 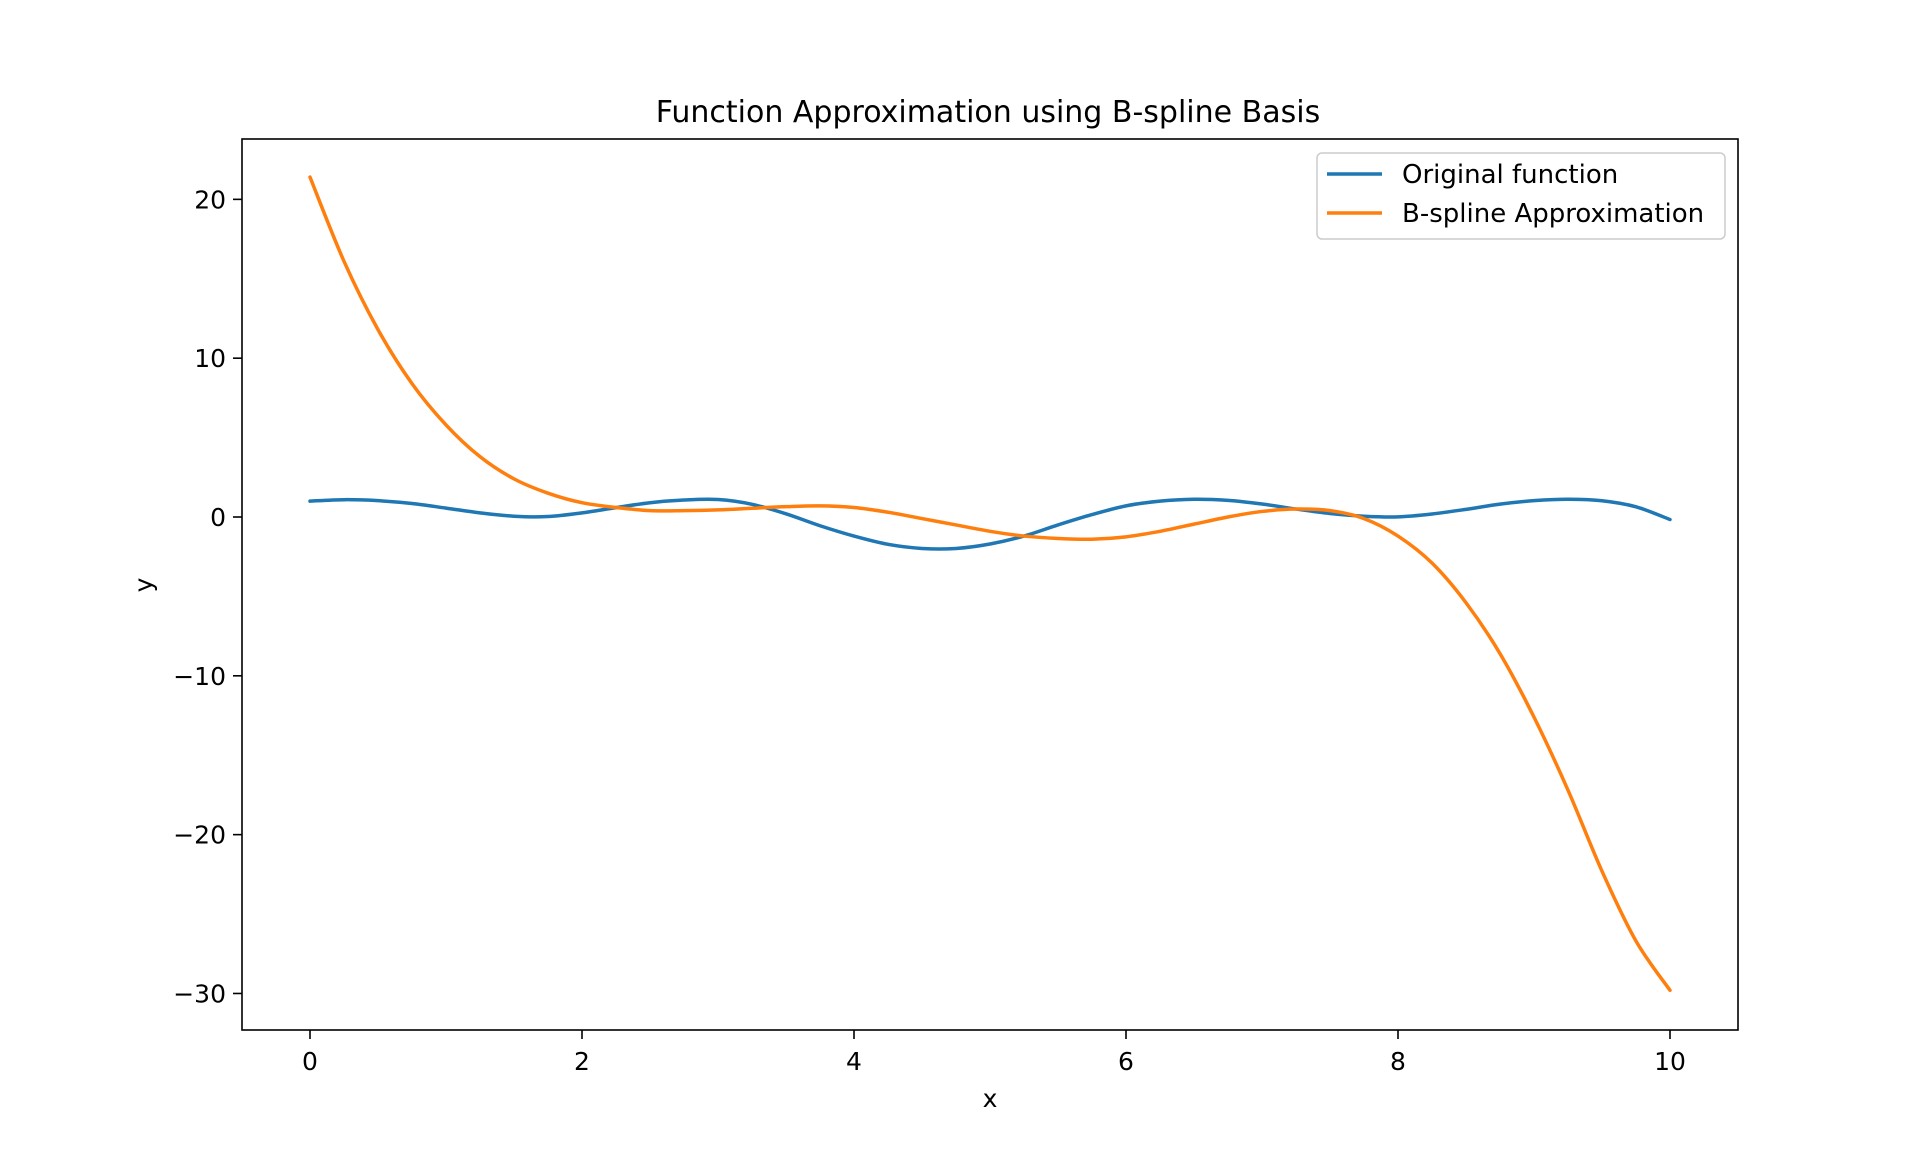 What do you see at coordinates (1126, 1061) in the screenshot?
I see `x-tick-label: 6` at bounding box center [1126, 1061].